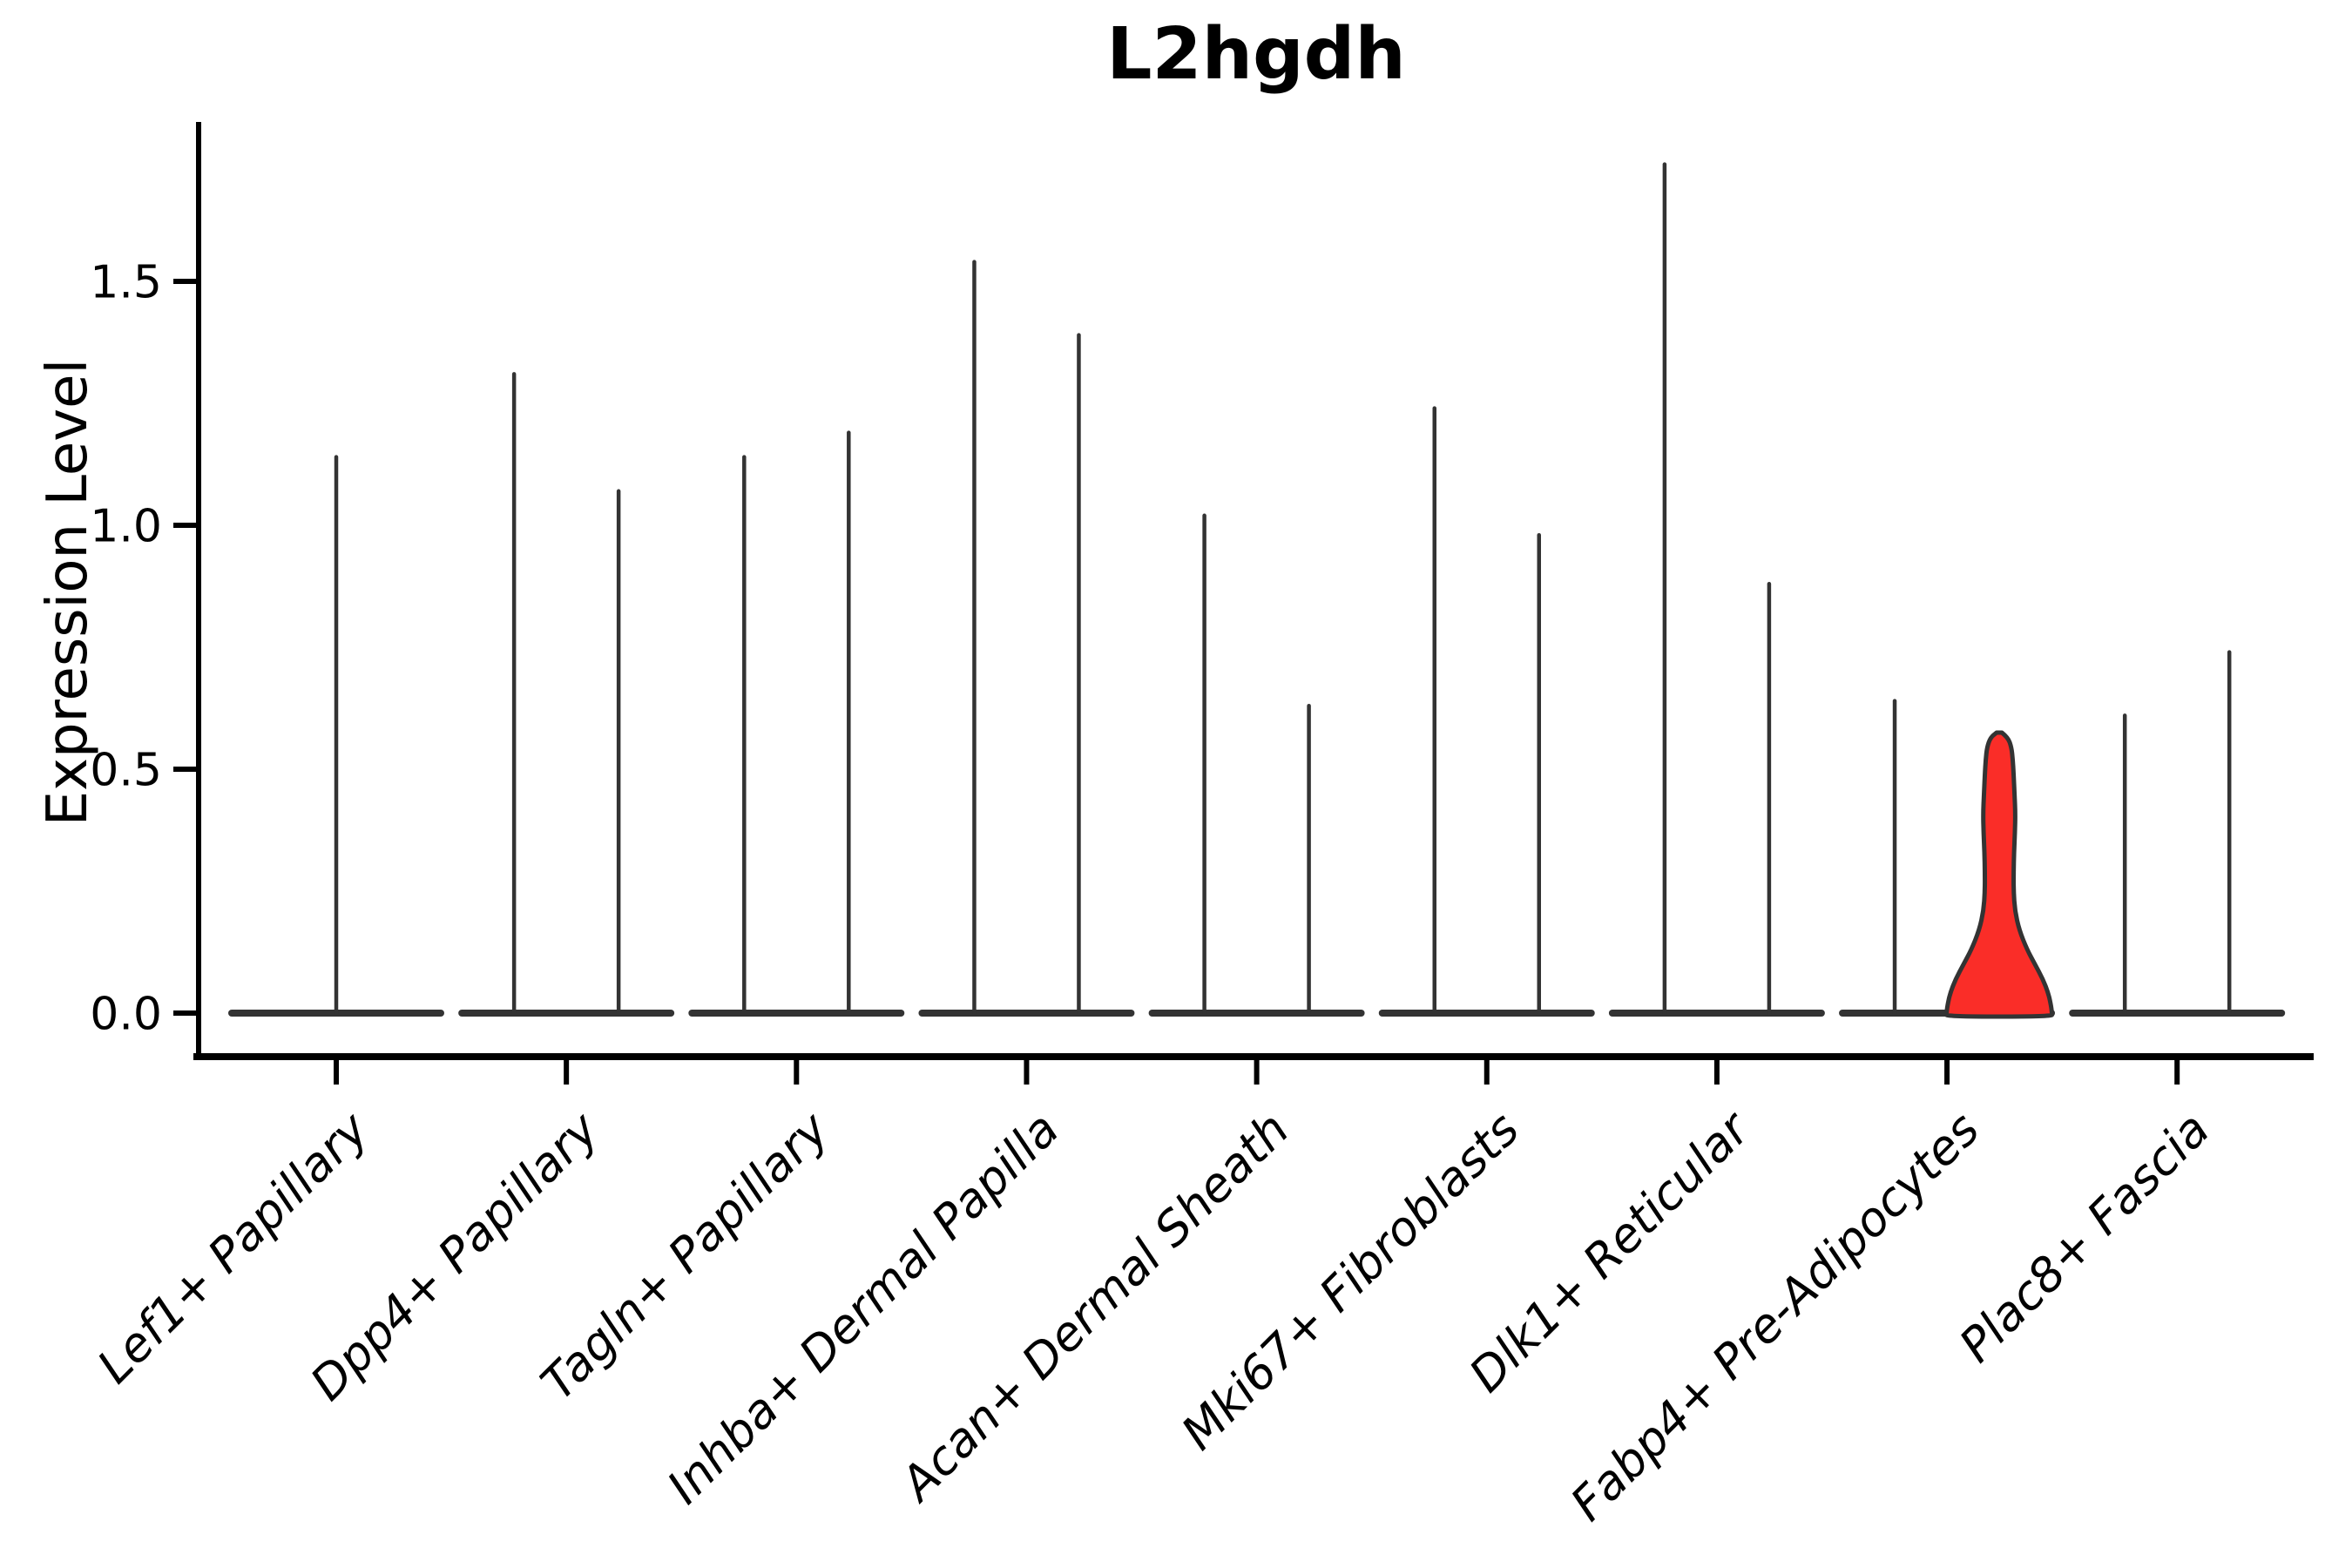  Describe the element at coordinates (126, 283) in the screenshot. I see `y-tick-label: 1.5` at that location.